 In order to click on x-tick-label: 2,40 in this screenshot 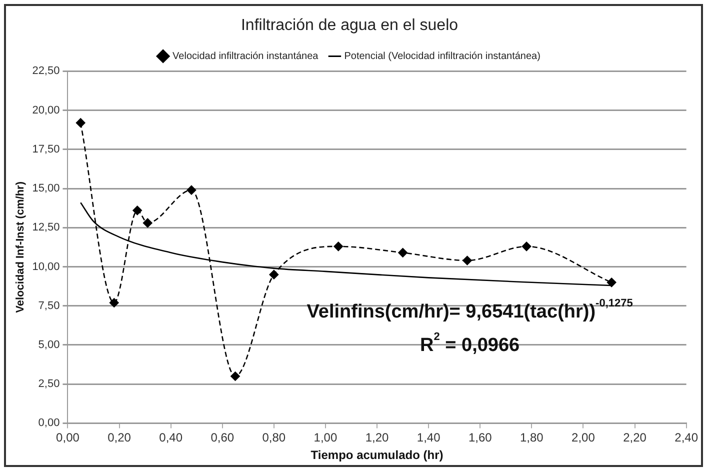, I will do `click(686, 437)`.